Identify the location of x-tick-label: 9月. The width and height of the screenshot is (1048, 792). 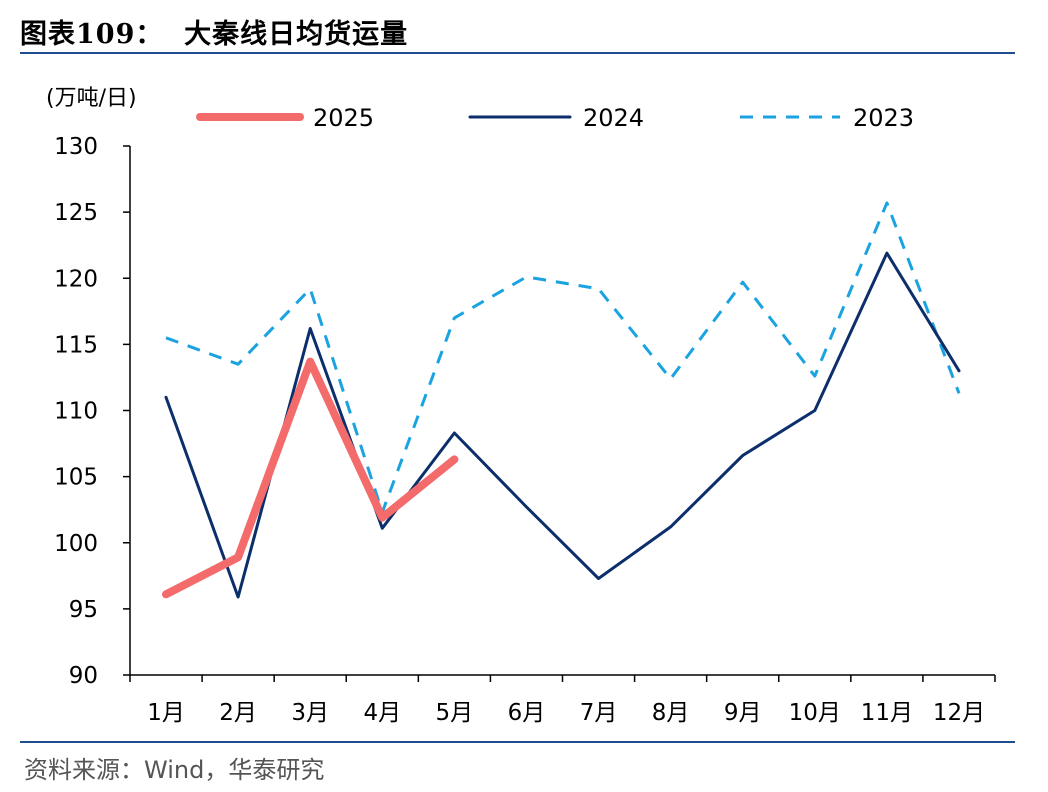
(743, 713).